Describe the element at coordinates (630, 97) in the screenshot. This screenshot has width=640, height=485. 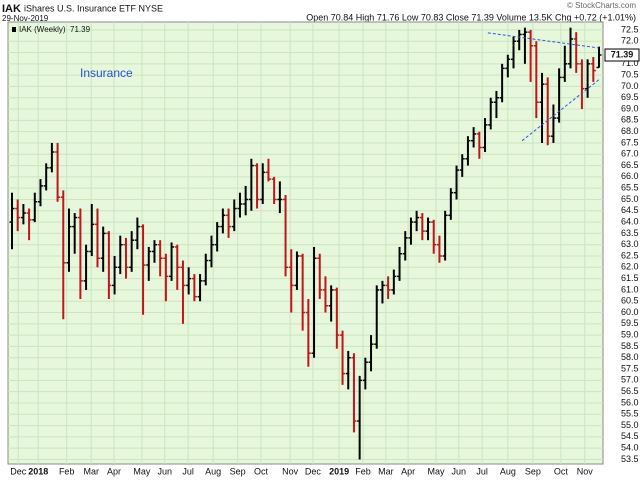
I see `y-tick-label: 69.5` at that location.